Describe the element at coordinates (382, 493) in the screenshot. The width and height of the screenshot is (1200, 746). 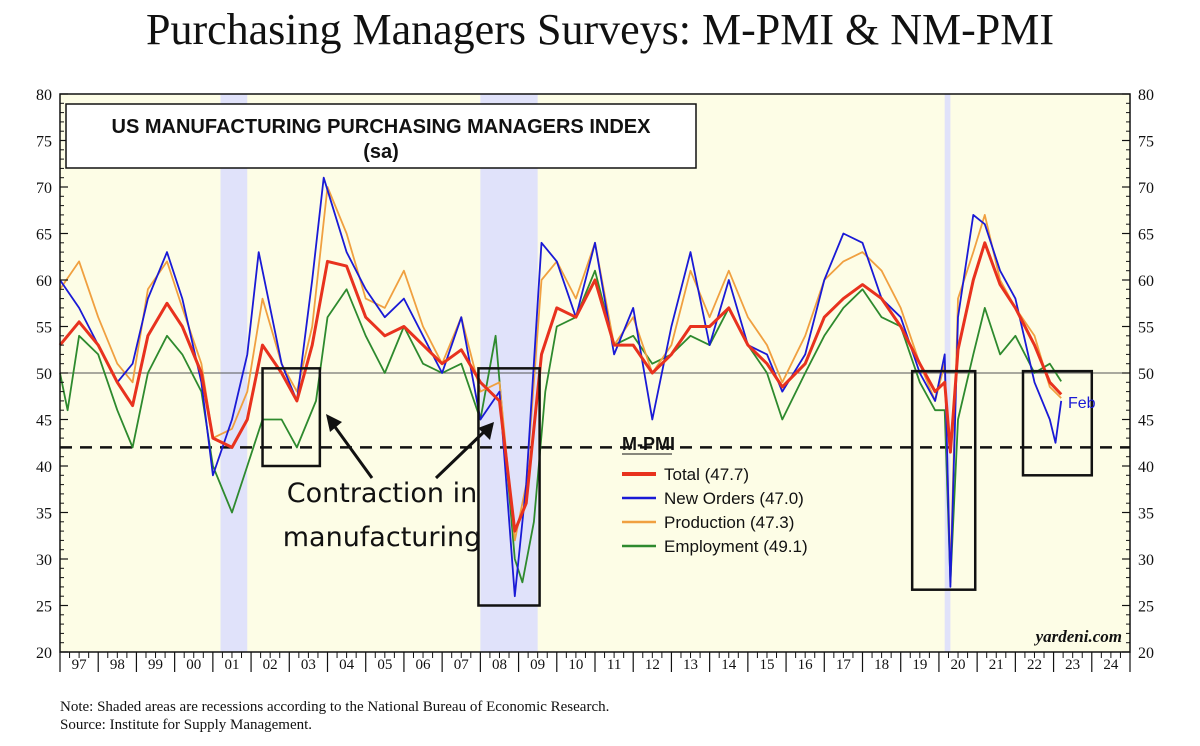
I see `annotation-line-1: Contraction in` at that location.